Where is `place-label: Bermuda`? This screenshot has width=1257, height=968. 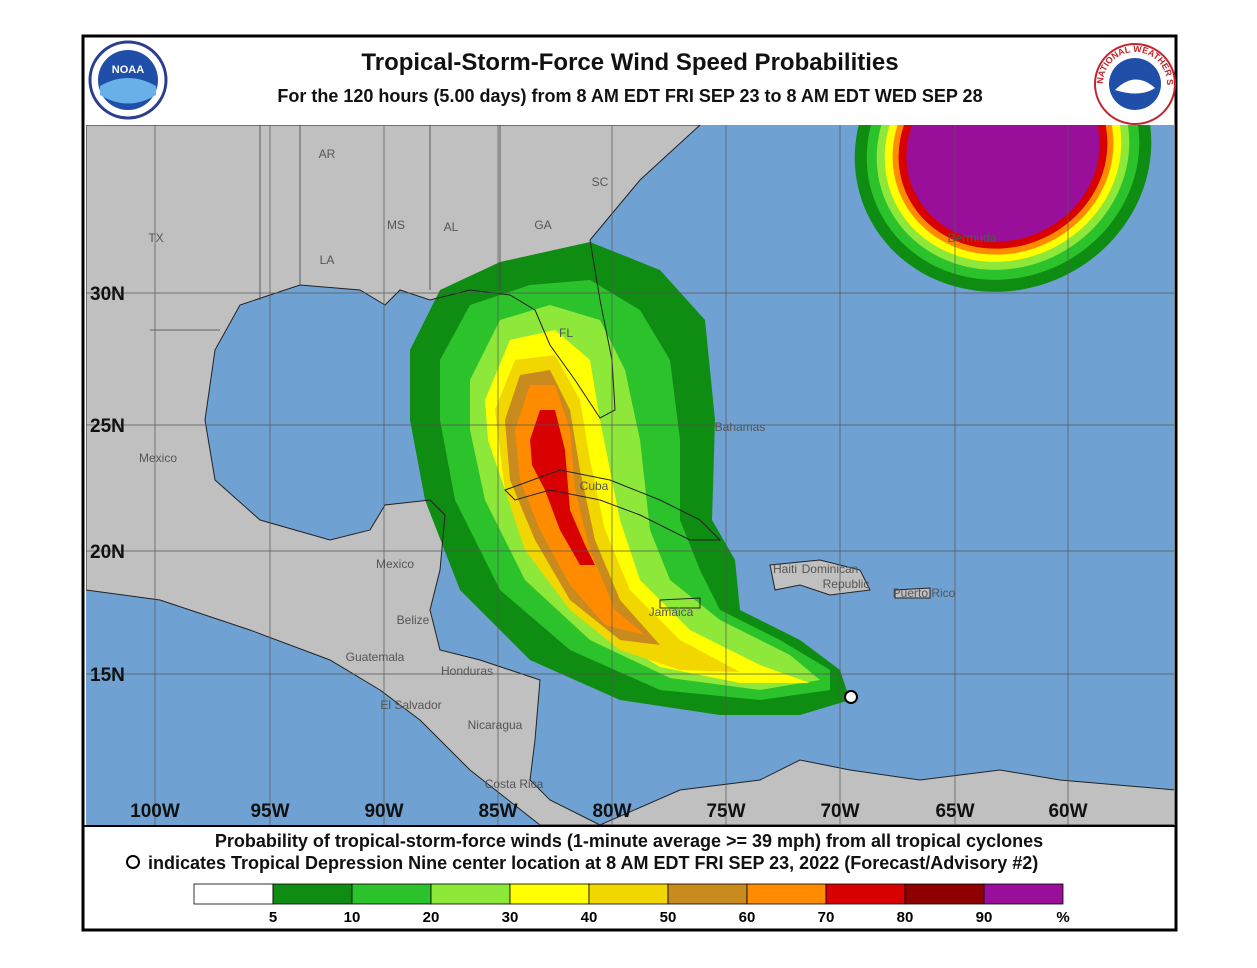 place-label: Bermuda is located at coordinates (972, 238).